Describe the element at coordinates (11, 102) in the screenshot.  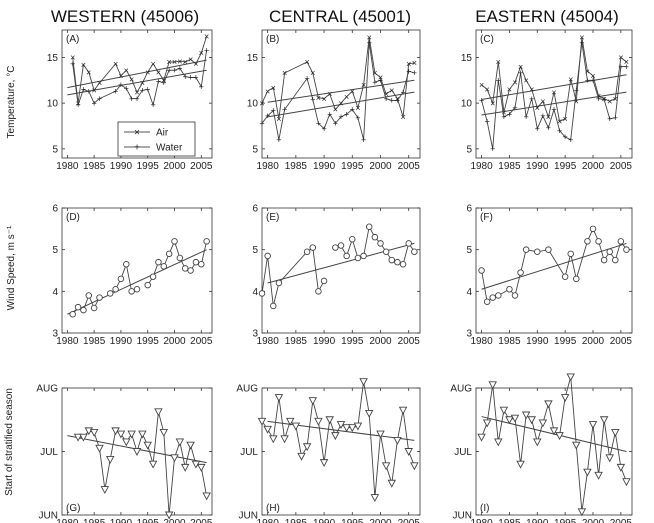
I see `ylabel-temperature: Temperature, °C` at that location.